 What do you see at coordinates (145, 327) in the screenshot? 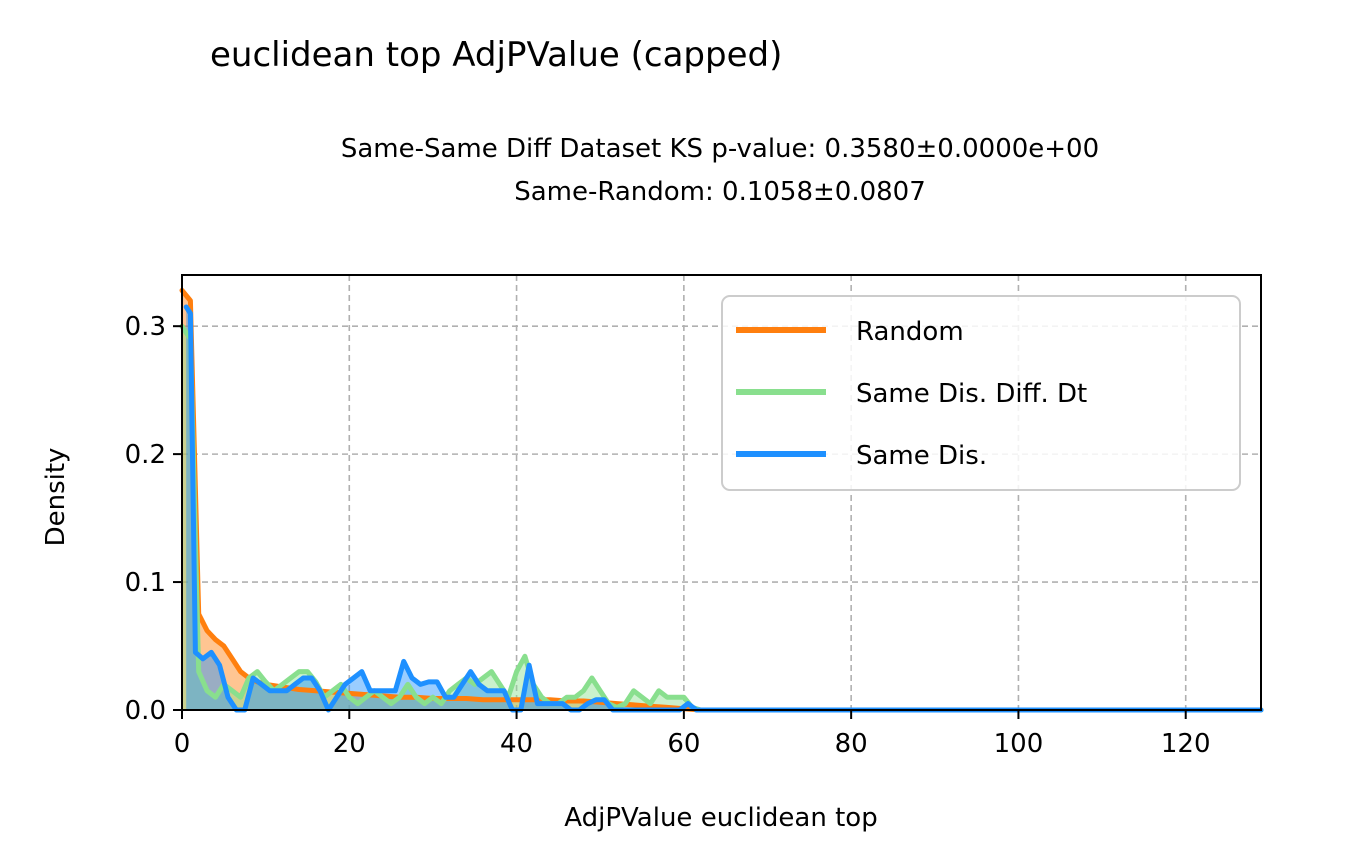
I see `y-tick-label-3: 0.3` at bounding box center [145, 327].